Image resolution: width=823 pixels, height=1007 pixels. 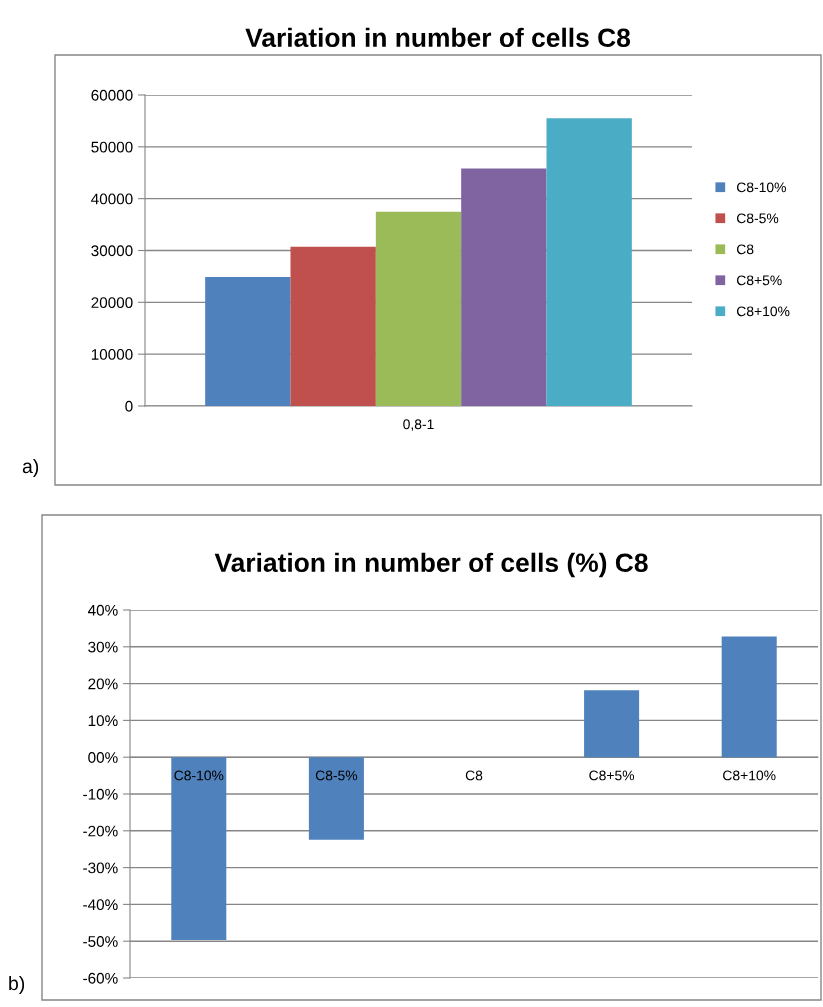 What do you see at coordinates (612, 775) in the screenshot?
I see `x-tick-label: C8+5%` at bounding box center [612, 775].